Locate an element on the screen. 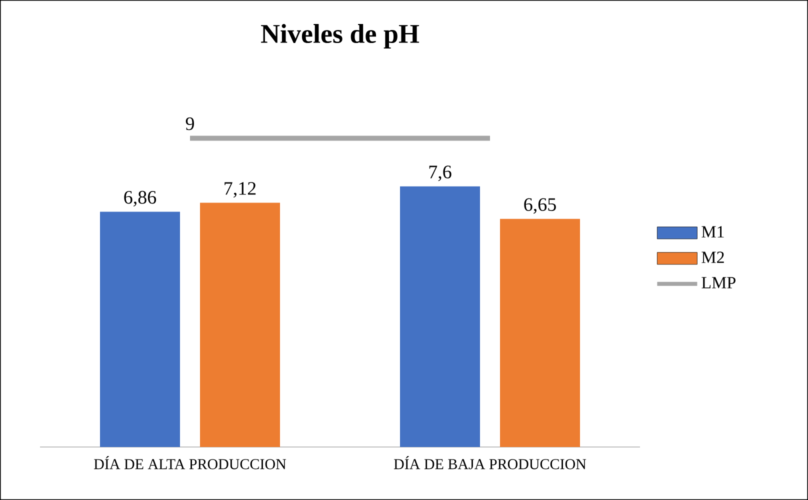 This screenshot has width=808, height=500. x-tick-label: DÍA DE BAJA PRODUCCION is located at coordinates (490, 463).